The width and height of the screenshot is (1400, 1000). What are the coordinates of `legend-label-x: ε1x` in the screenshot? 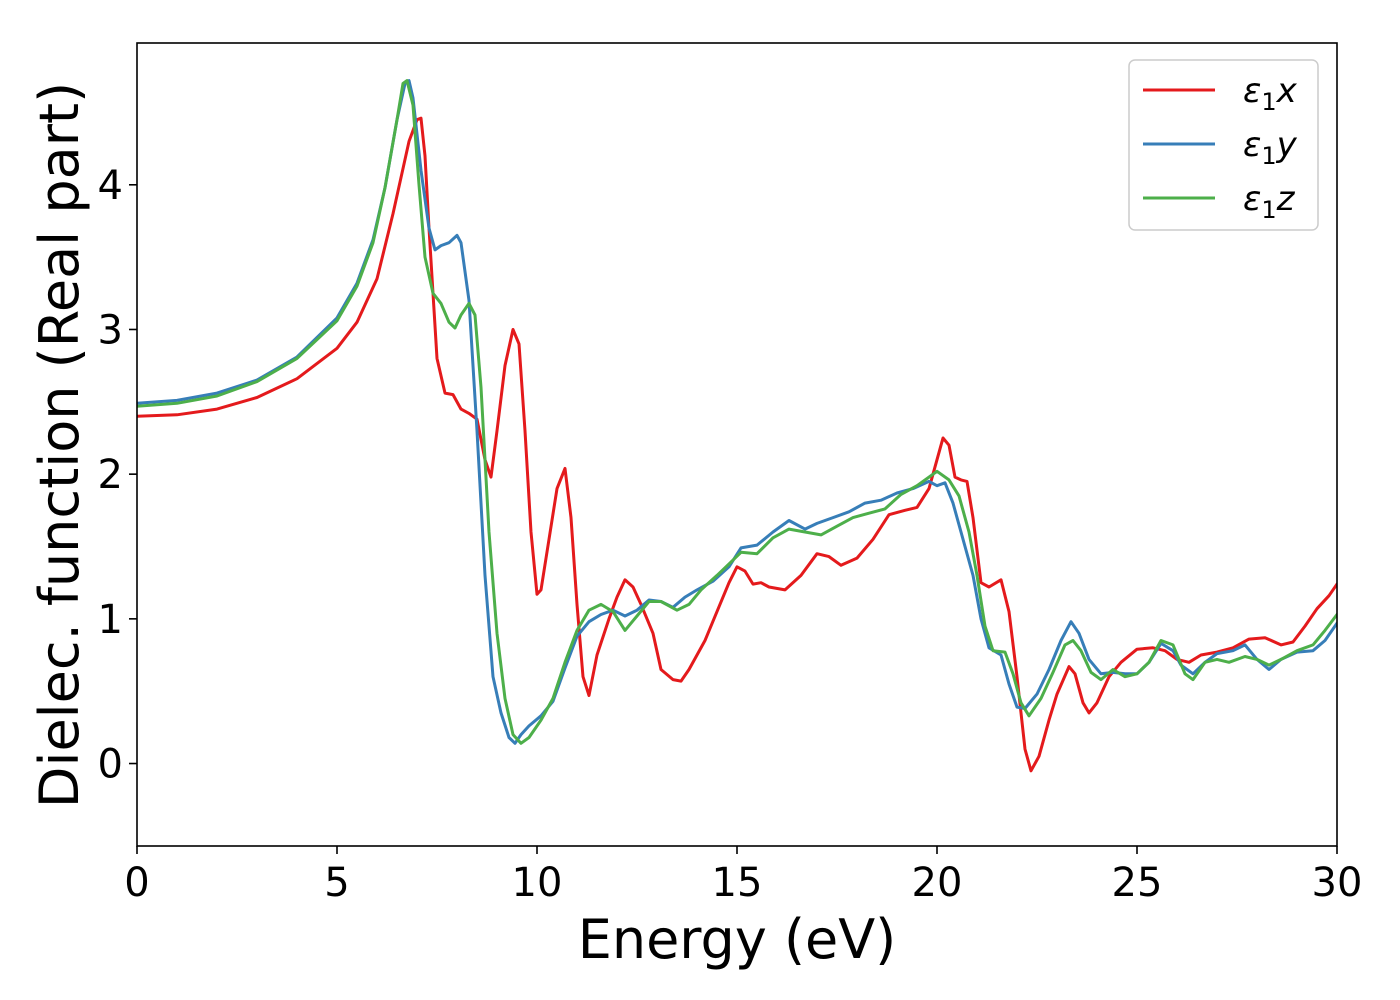 It's located at (1270, 93).